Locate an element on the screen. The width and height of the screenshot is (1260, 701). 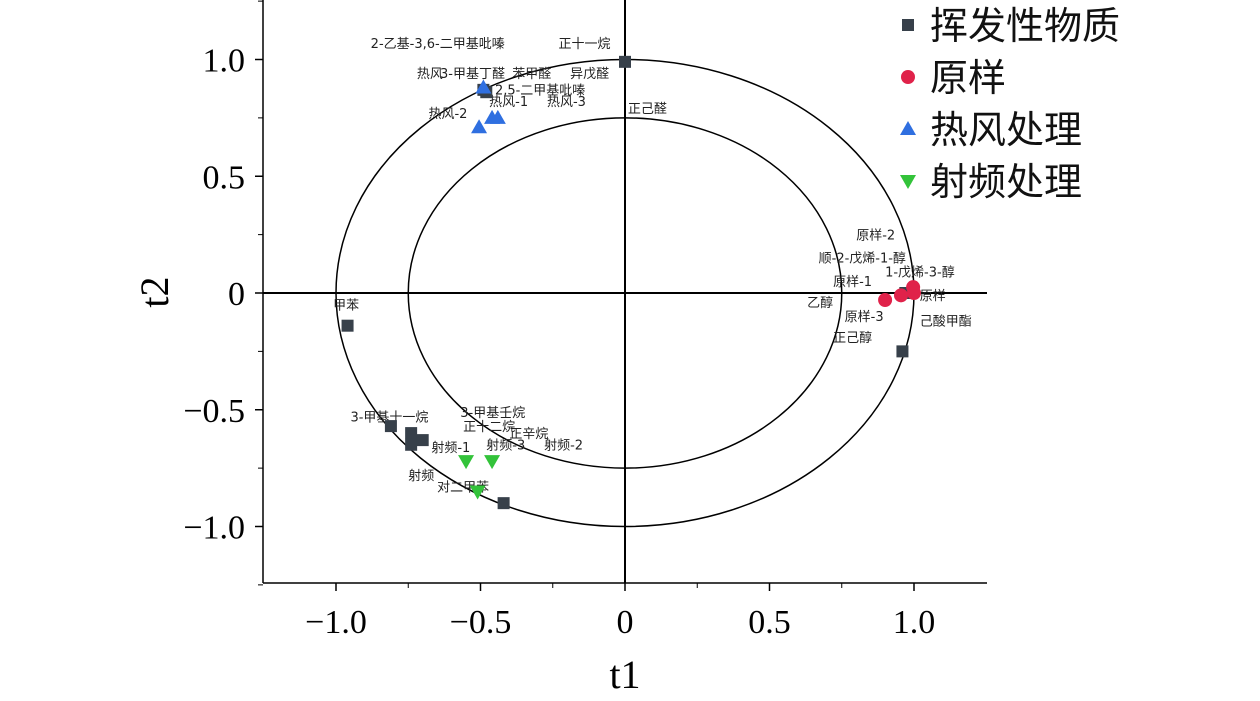
point-annotation: 射频-3 is located at coordinates (505, 445).